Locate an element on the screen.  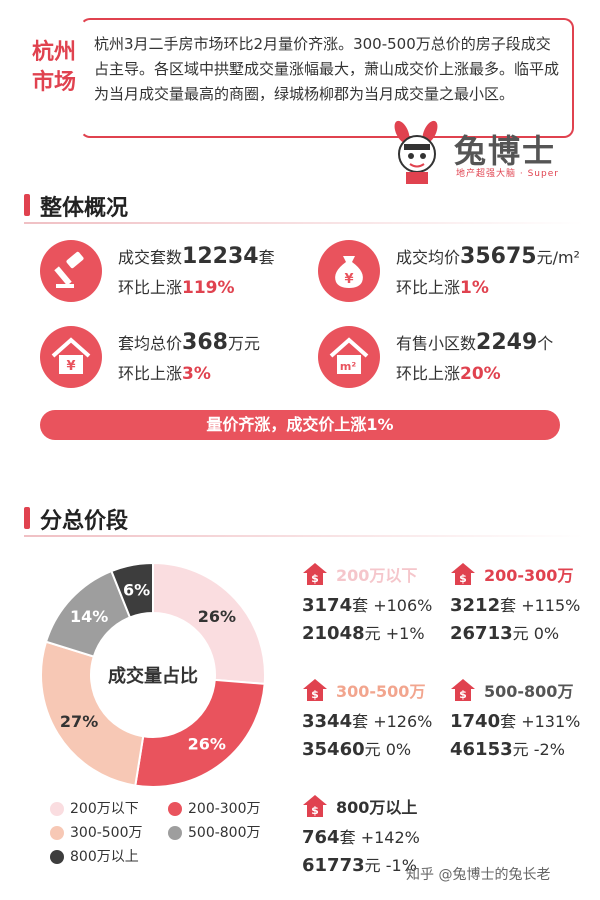
band-name: 200-300万 is located at coordinates (529, 575).